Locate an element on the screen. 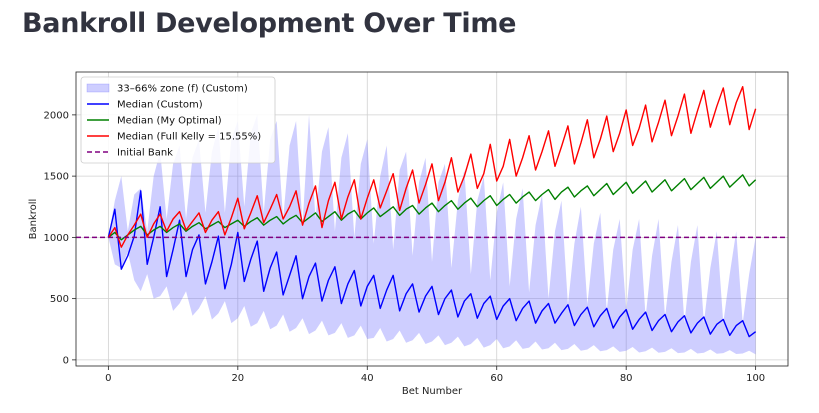  x-tick-label: 60 is located at coordinates (496, 378).